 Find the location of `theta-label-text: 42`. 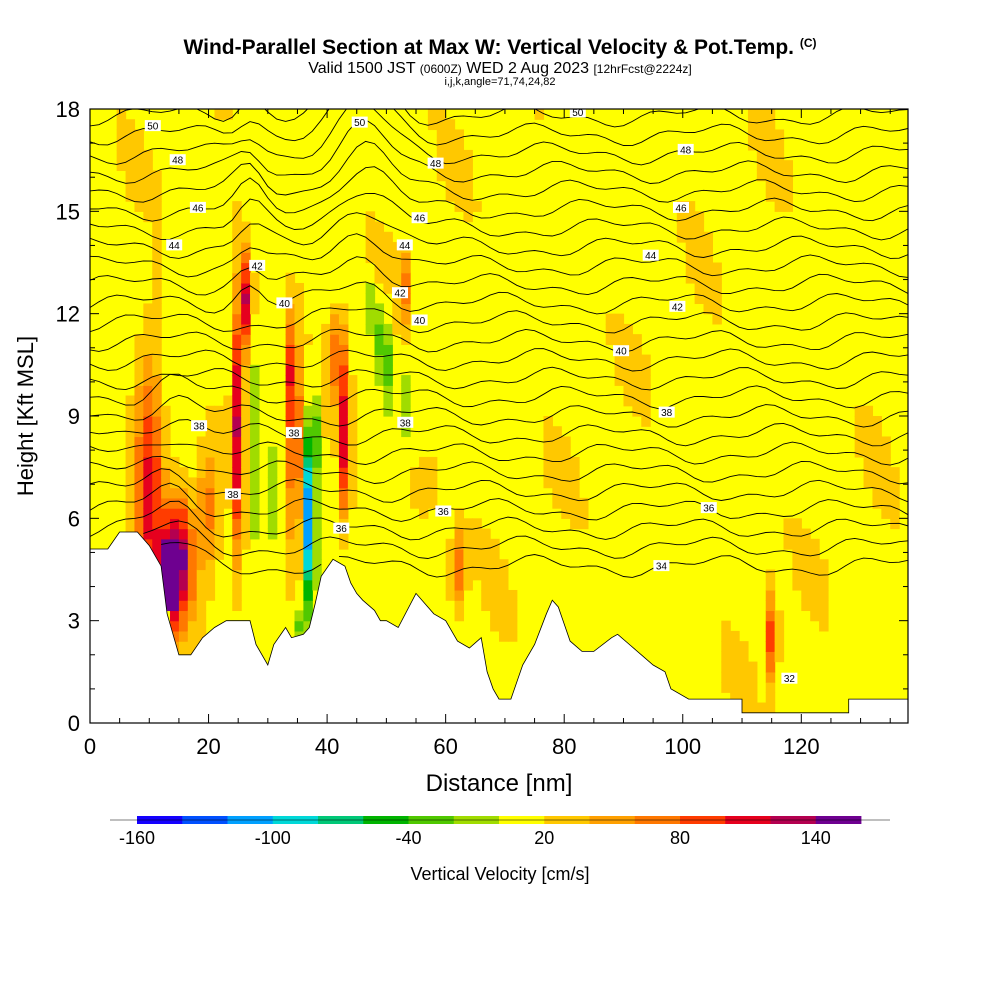

theta-label-text: 42 is located at coordinates (400, 294).